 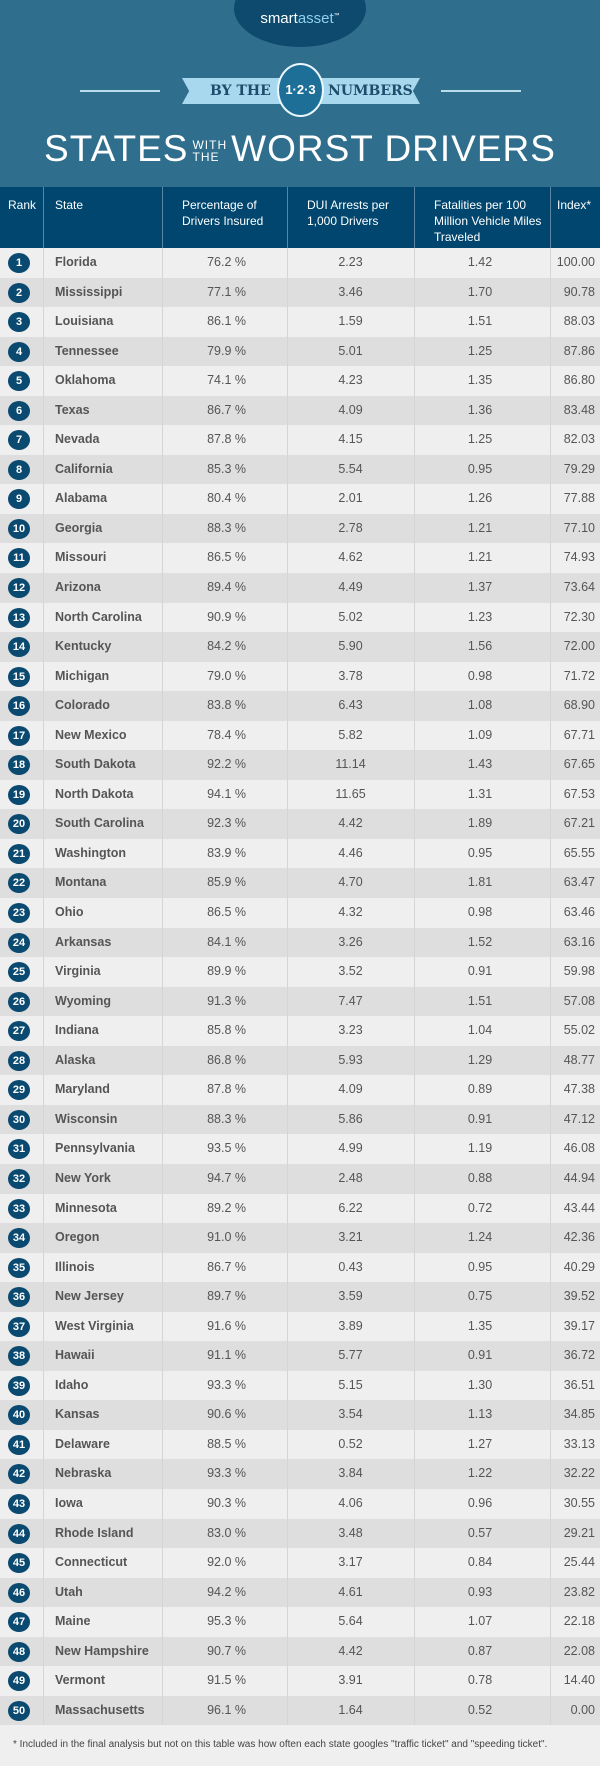 I want to click on state-name: Illinois, so click(x=75, y=1266).